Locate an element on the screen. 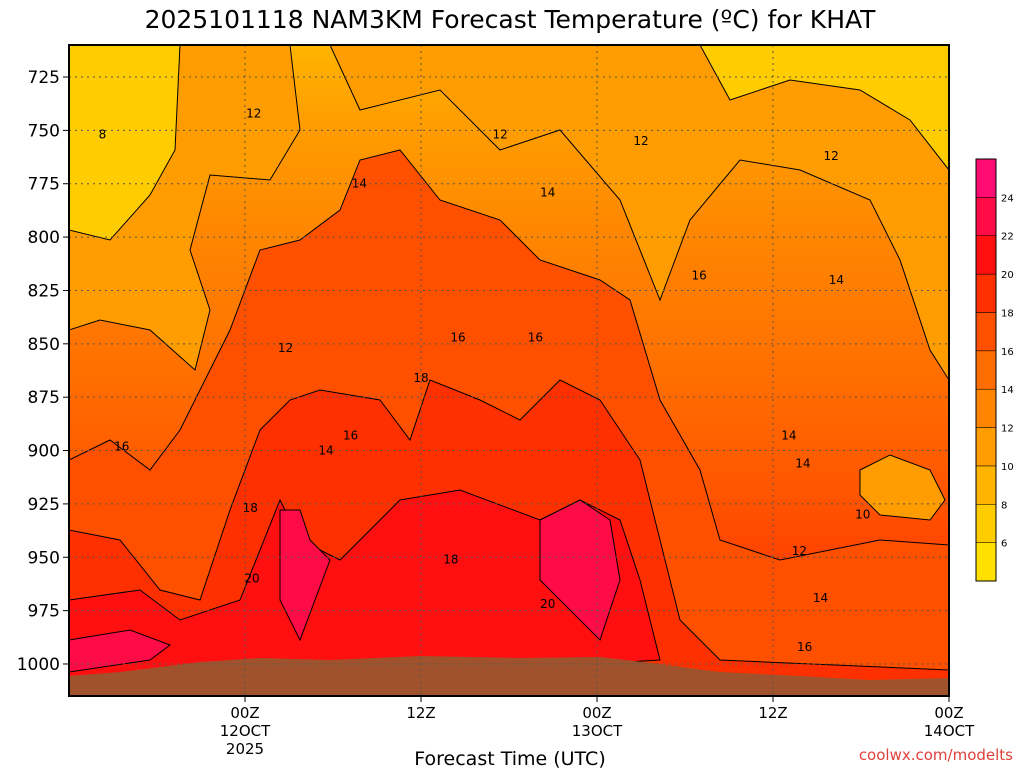 This screenshot has width=1024, height=768. y-tick-label: 875 is located at coordinates (44, 398).